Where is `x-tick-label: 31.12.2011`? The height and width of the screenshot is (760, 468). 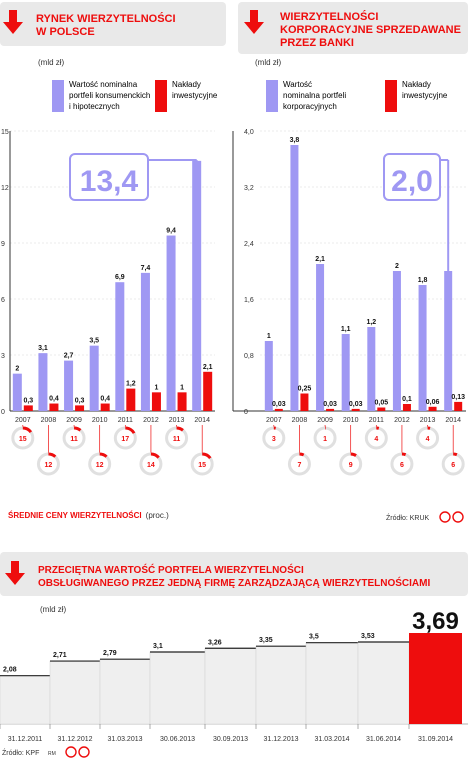
x-tick-label: 31.12.2011 is located at coordinates (25, 739).